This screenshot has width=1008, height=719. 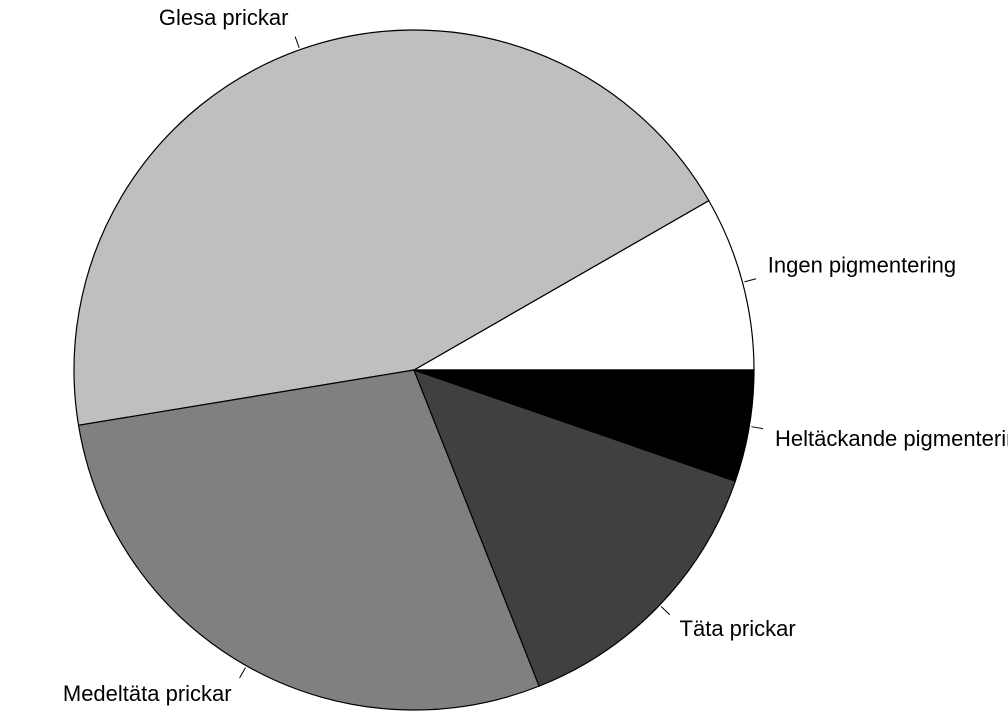 I want to click on slice-label: Täta prickar, so click(x=738, y=628).